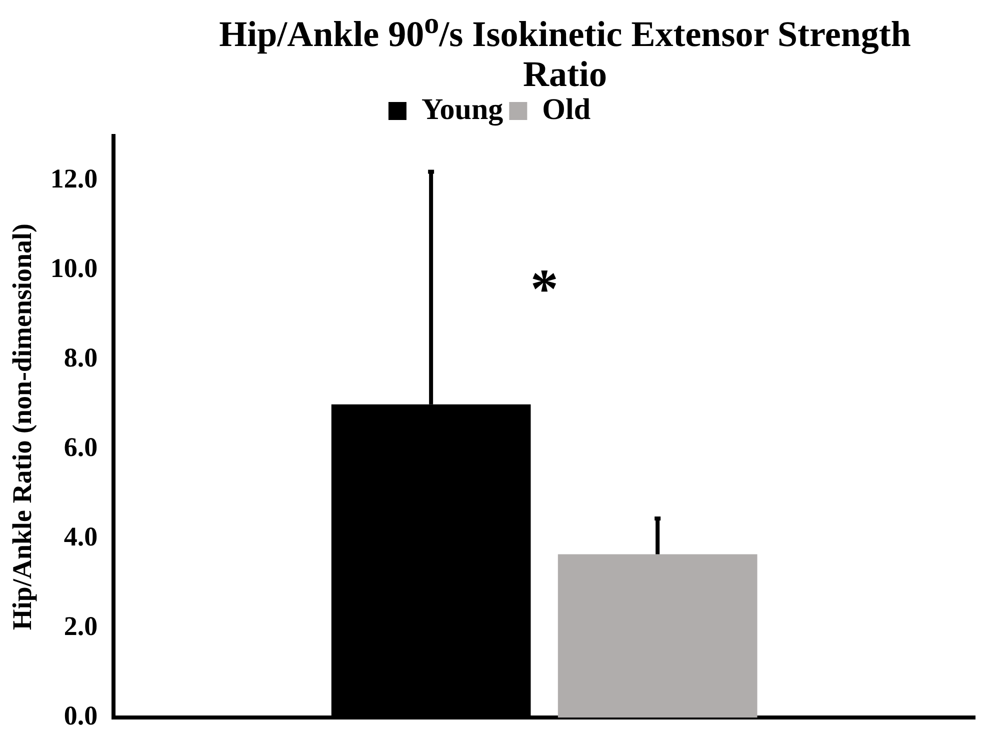  Describe the element at coordinates (566, 109) in the screenshot. I see `legend-label: Old` at that location.